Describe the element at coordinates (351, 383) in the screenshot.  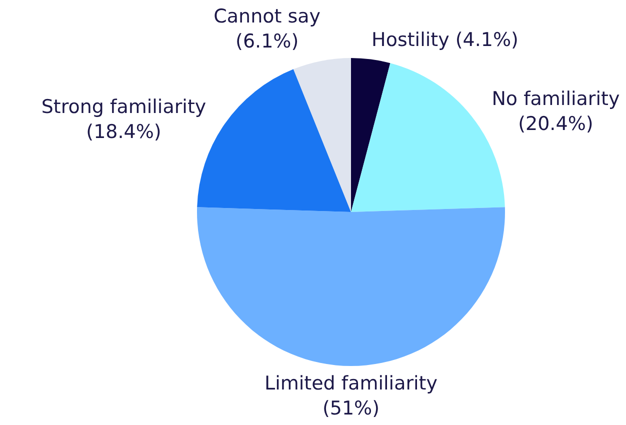
I see `slice-label: Limited familiarity` at that location.